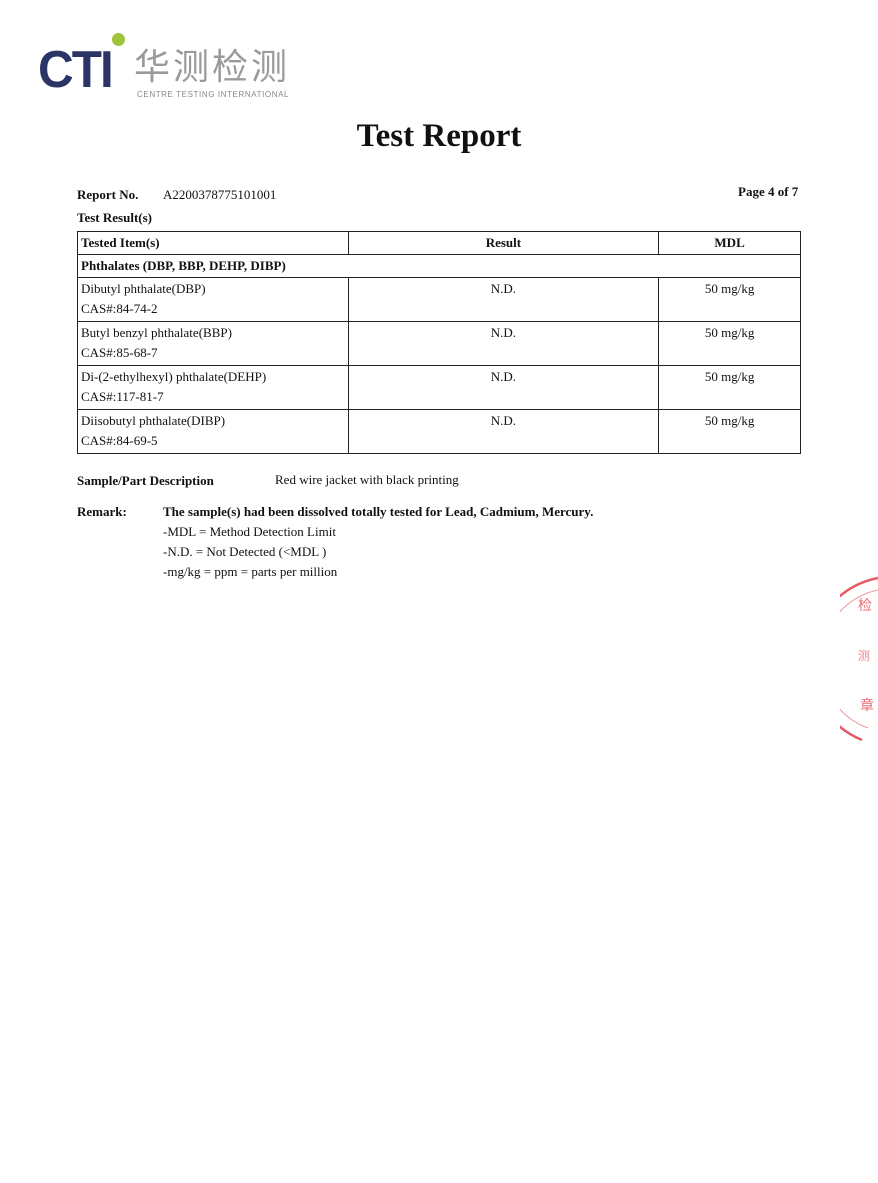 The width and height of the screenshot is (878, 1183). What do you see at coordinates (119, 308) in the screenshot?
I see `item-cas: CAS#:84-74-2` at bounding box center [119, 308].